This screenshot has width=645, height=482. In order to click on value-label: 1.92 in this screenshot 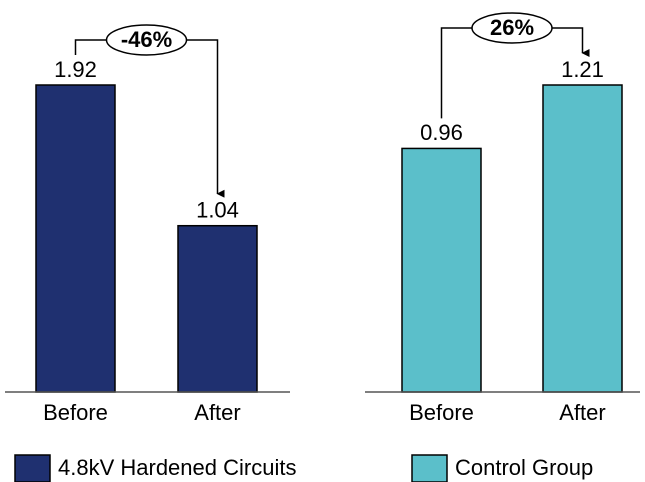, I will do `click(75, 69)`.